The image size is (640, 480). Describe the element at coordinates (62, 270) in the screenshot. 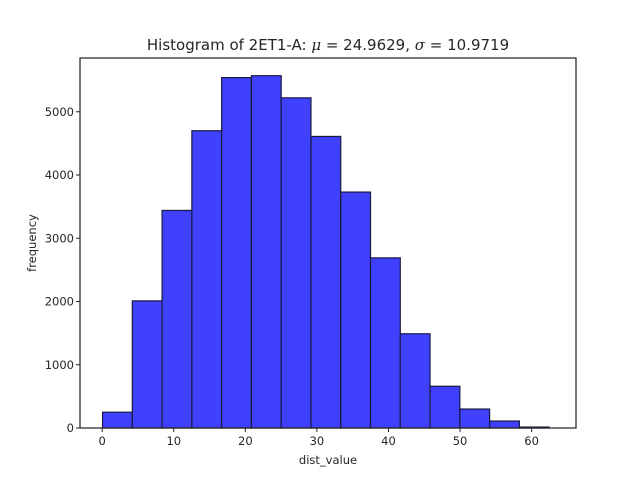

I see `y-axis-ticks: 0 1000 2000 3000 4000 5000` at that location.